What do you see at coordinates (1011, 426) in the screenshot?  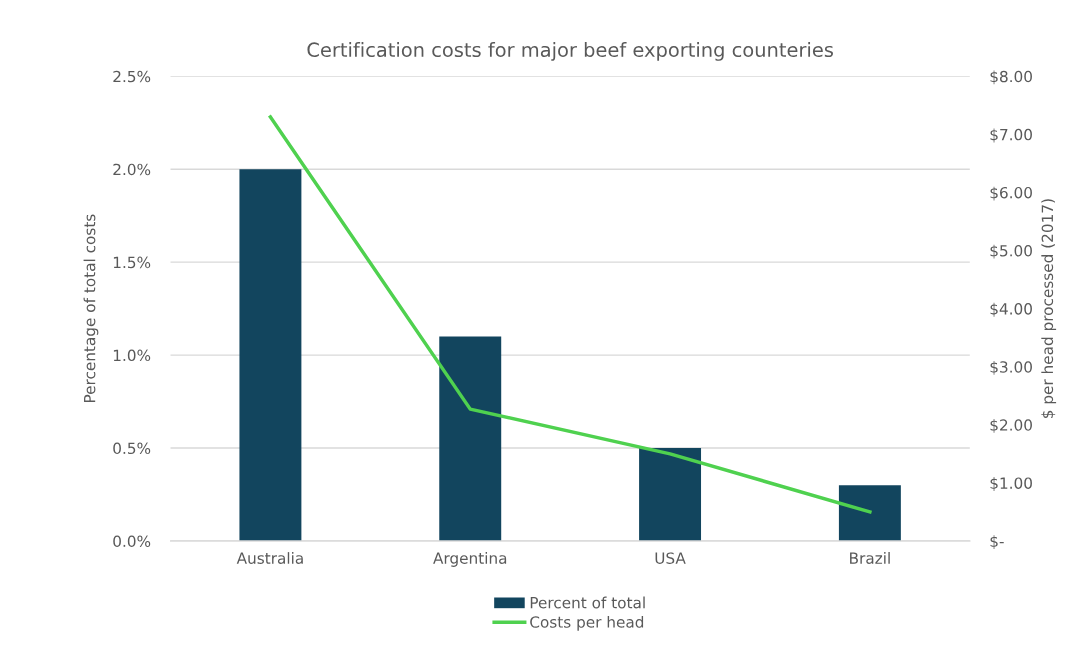 I see `y2-tick-label: $2.00` at bounding box center [1011, 426].